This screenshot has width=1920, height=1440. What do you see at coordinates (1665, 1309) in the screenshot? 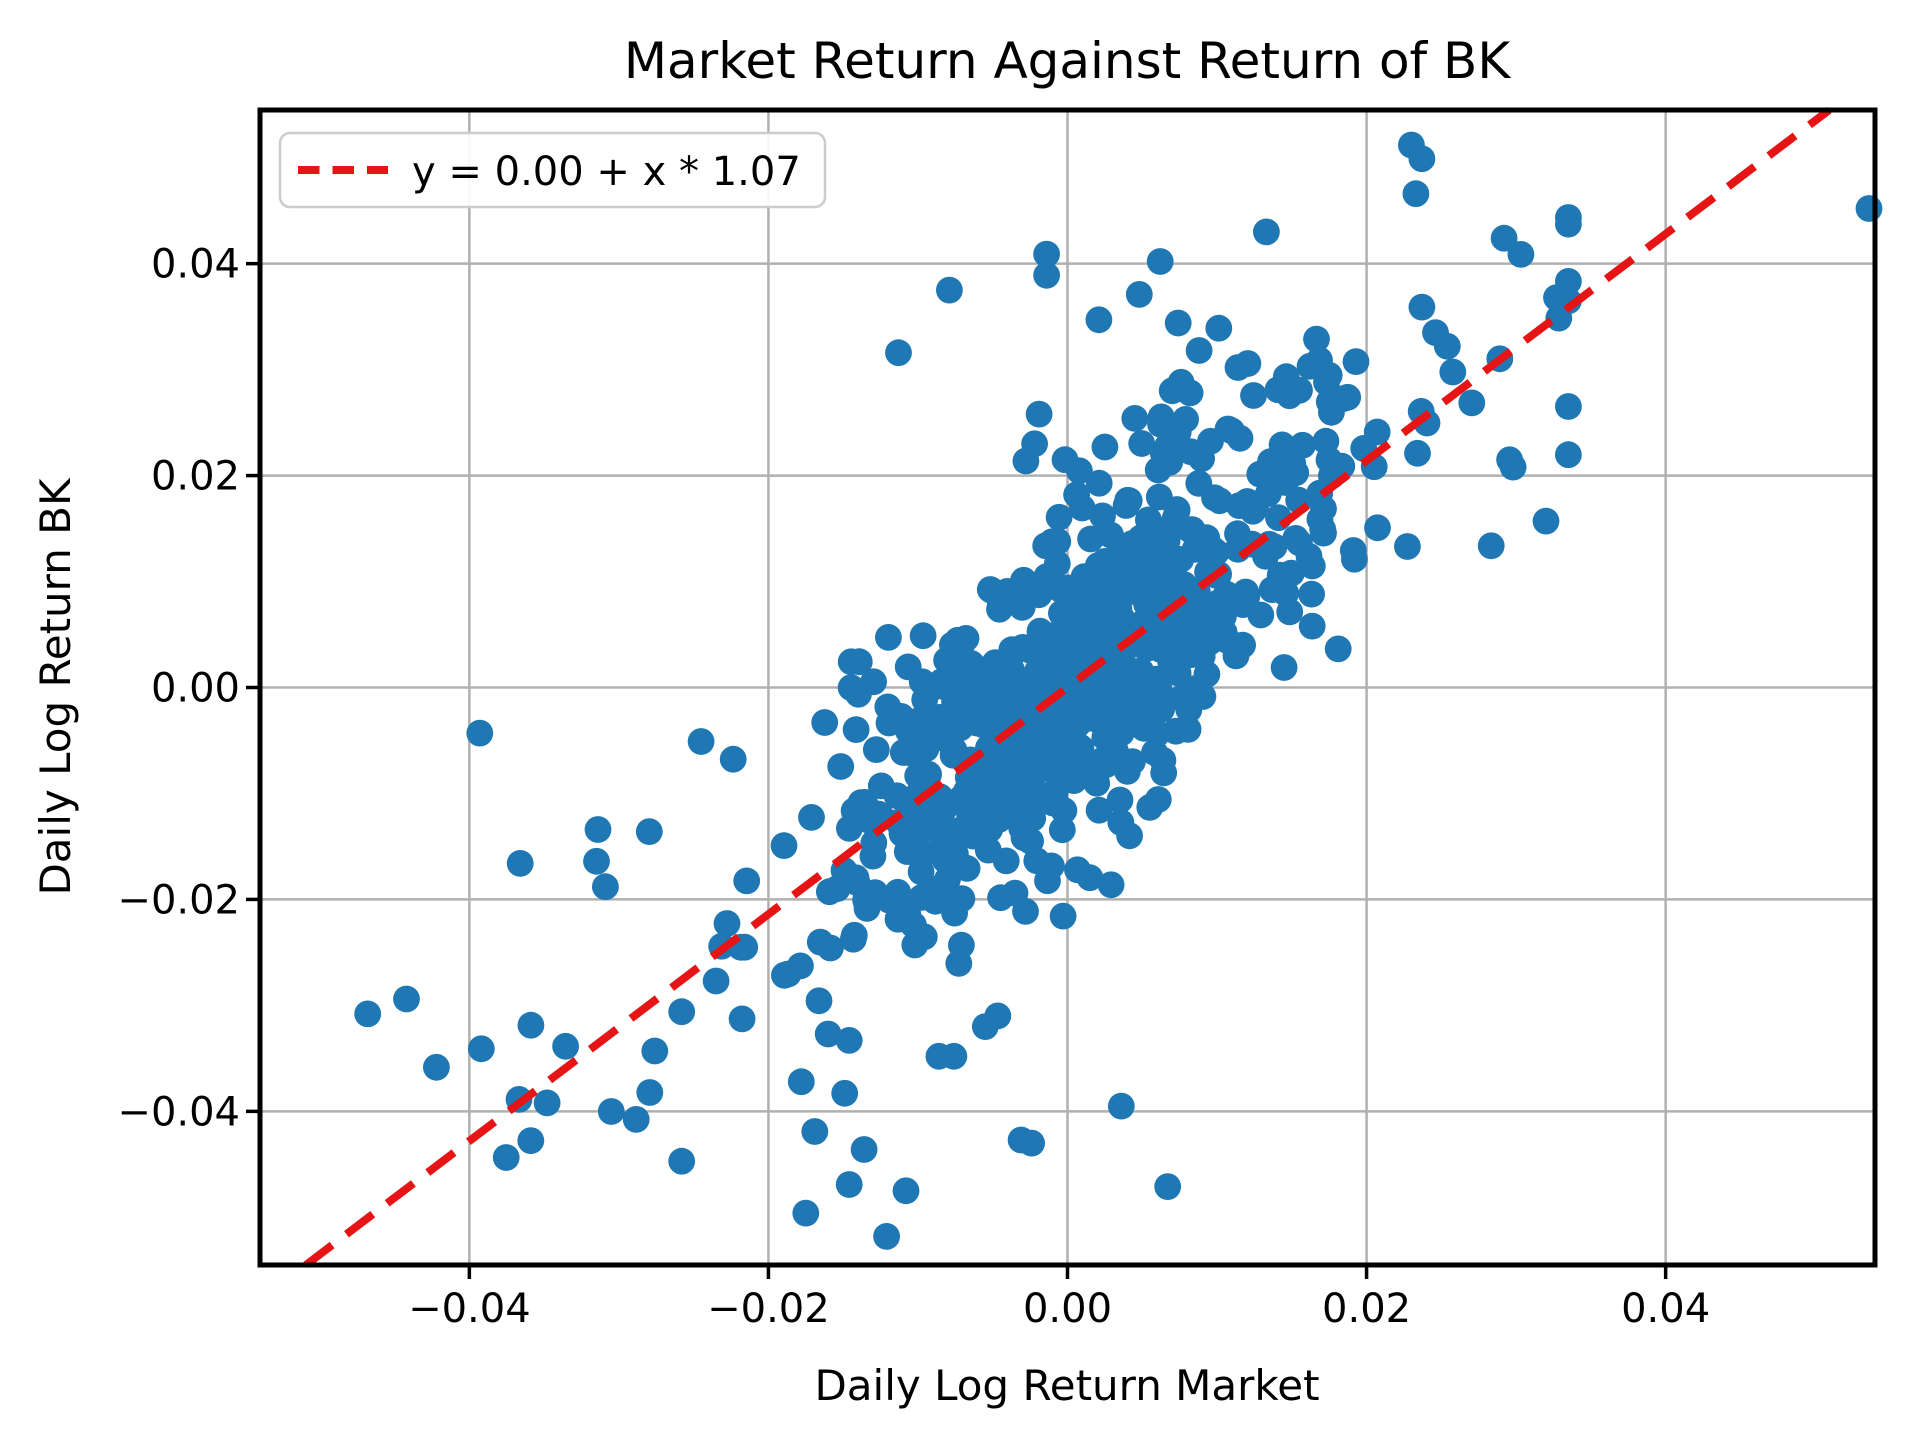
I see `x-tick-label: 0.04` at bounding box center [1665, 1309].